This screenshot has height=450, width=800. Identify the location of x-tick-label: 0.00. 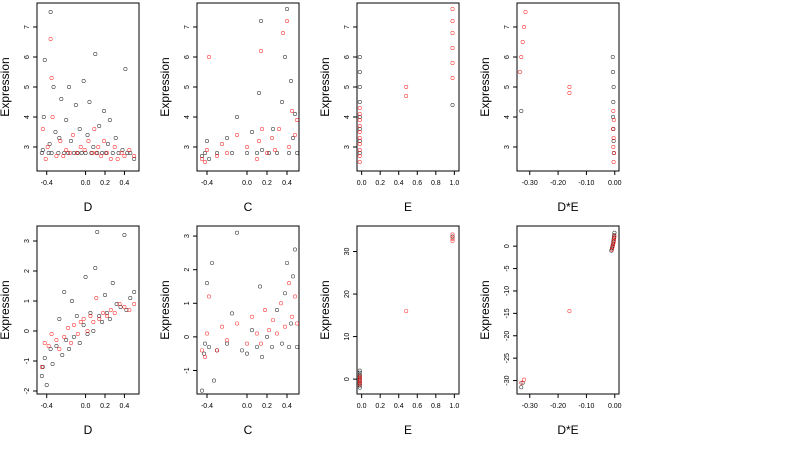
(615, 406).